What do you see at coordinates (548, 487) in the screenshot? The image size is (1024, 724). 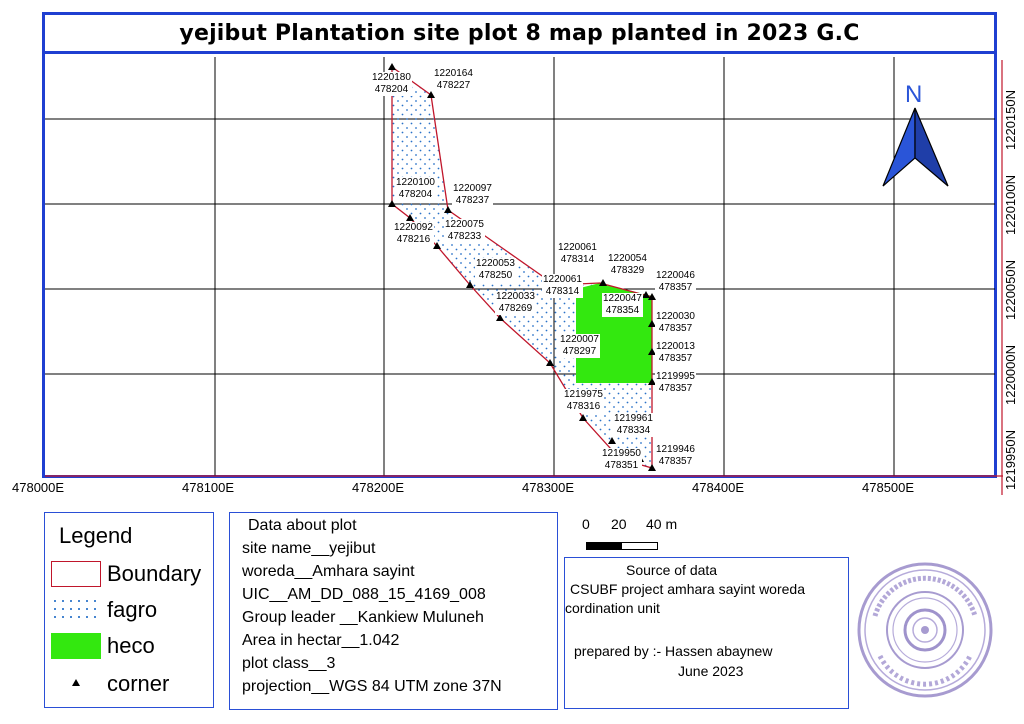 I see `x-tick-label: 478300E` at bounding box center [548, 487].